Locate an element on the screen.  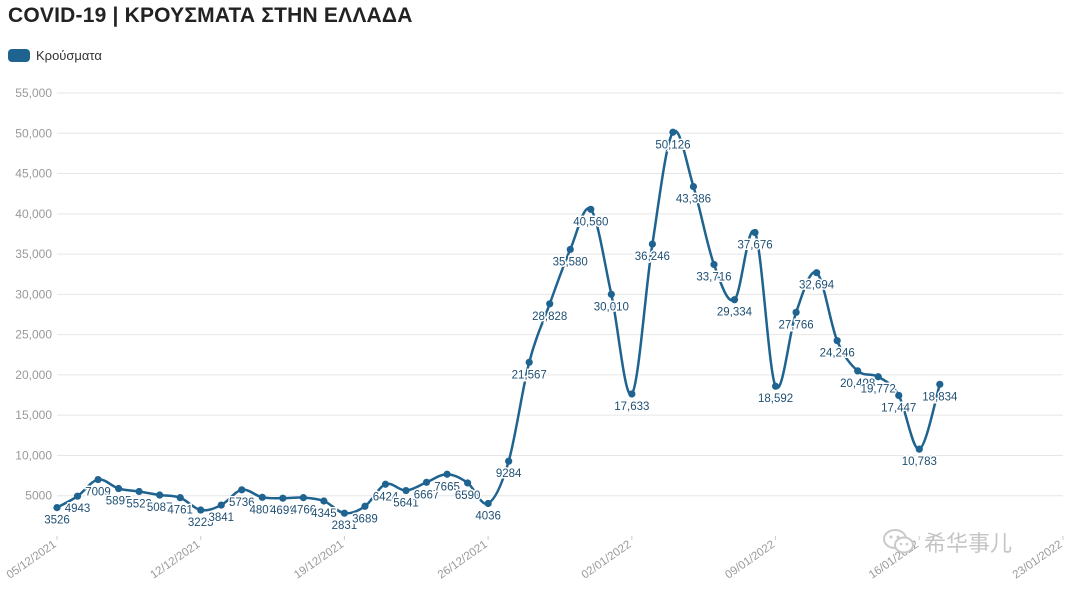
x-tick-label: 09/01/2022 is located at coordinates (750, 560).